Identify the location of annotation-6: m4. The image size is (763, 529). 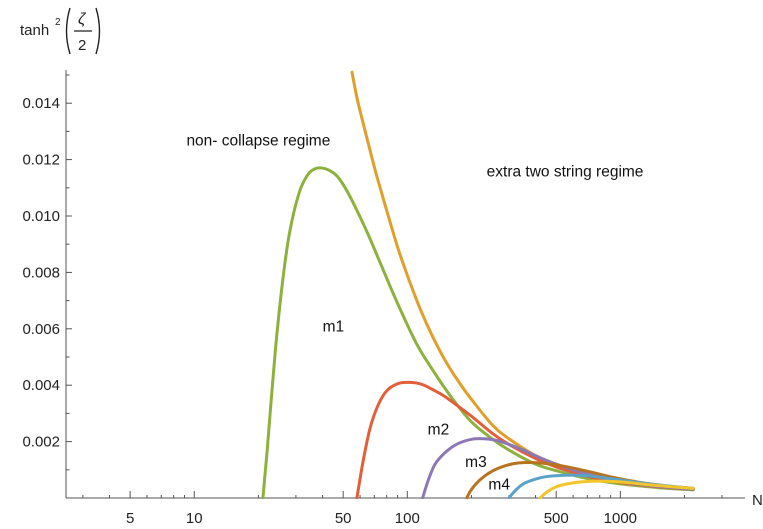
(499, 485).